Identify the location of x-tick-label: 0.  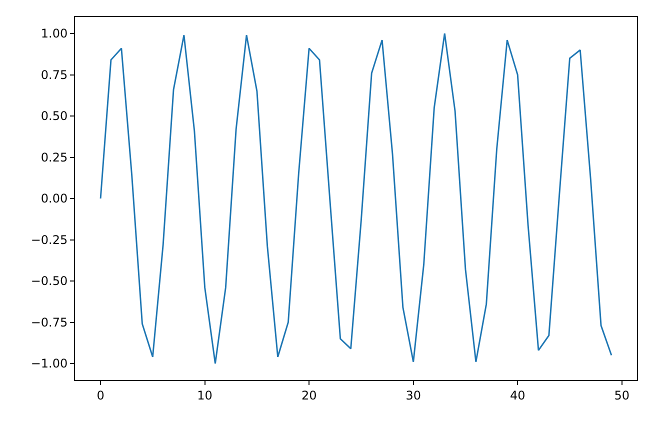
(100, 395).